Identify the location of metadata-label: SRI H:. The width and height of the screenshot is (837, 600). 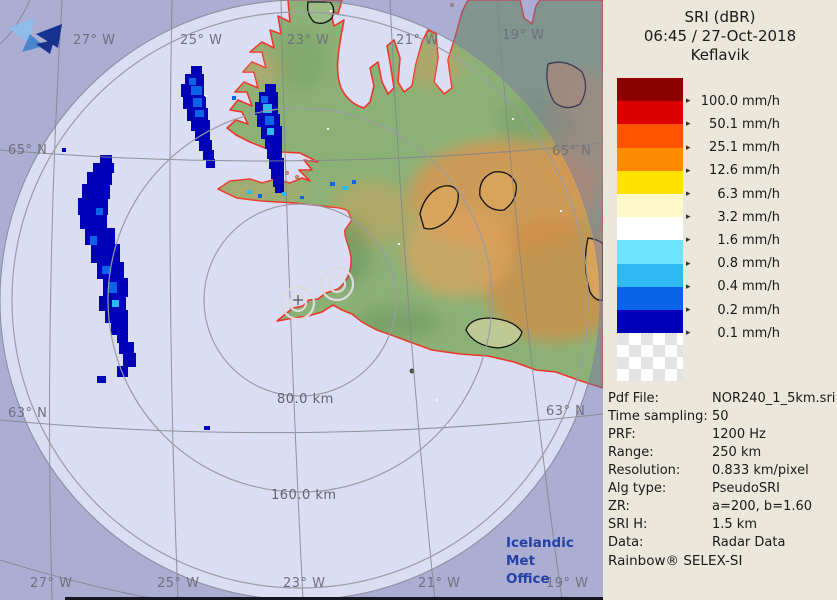
(628, 524).